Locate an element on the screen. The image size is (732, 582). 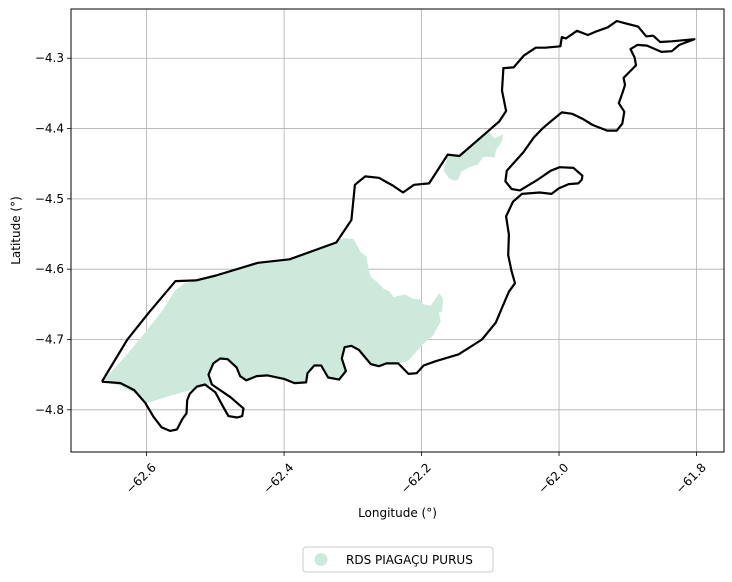
y-axis-label: Latitude (°) is located at coordinates (16, 230).